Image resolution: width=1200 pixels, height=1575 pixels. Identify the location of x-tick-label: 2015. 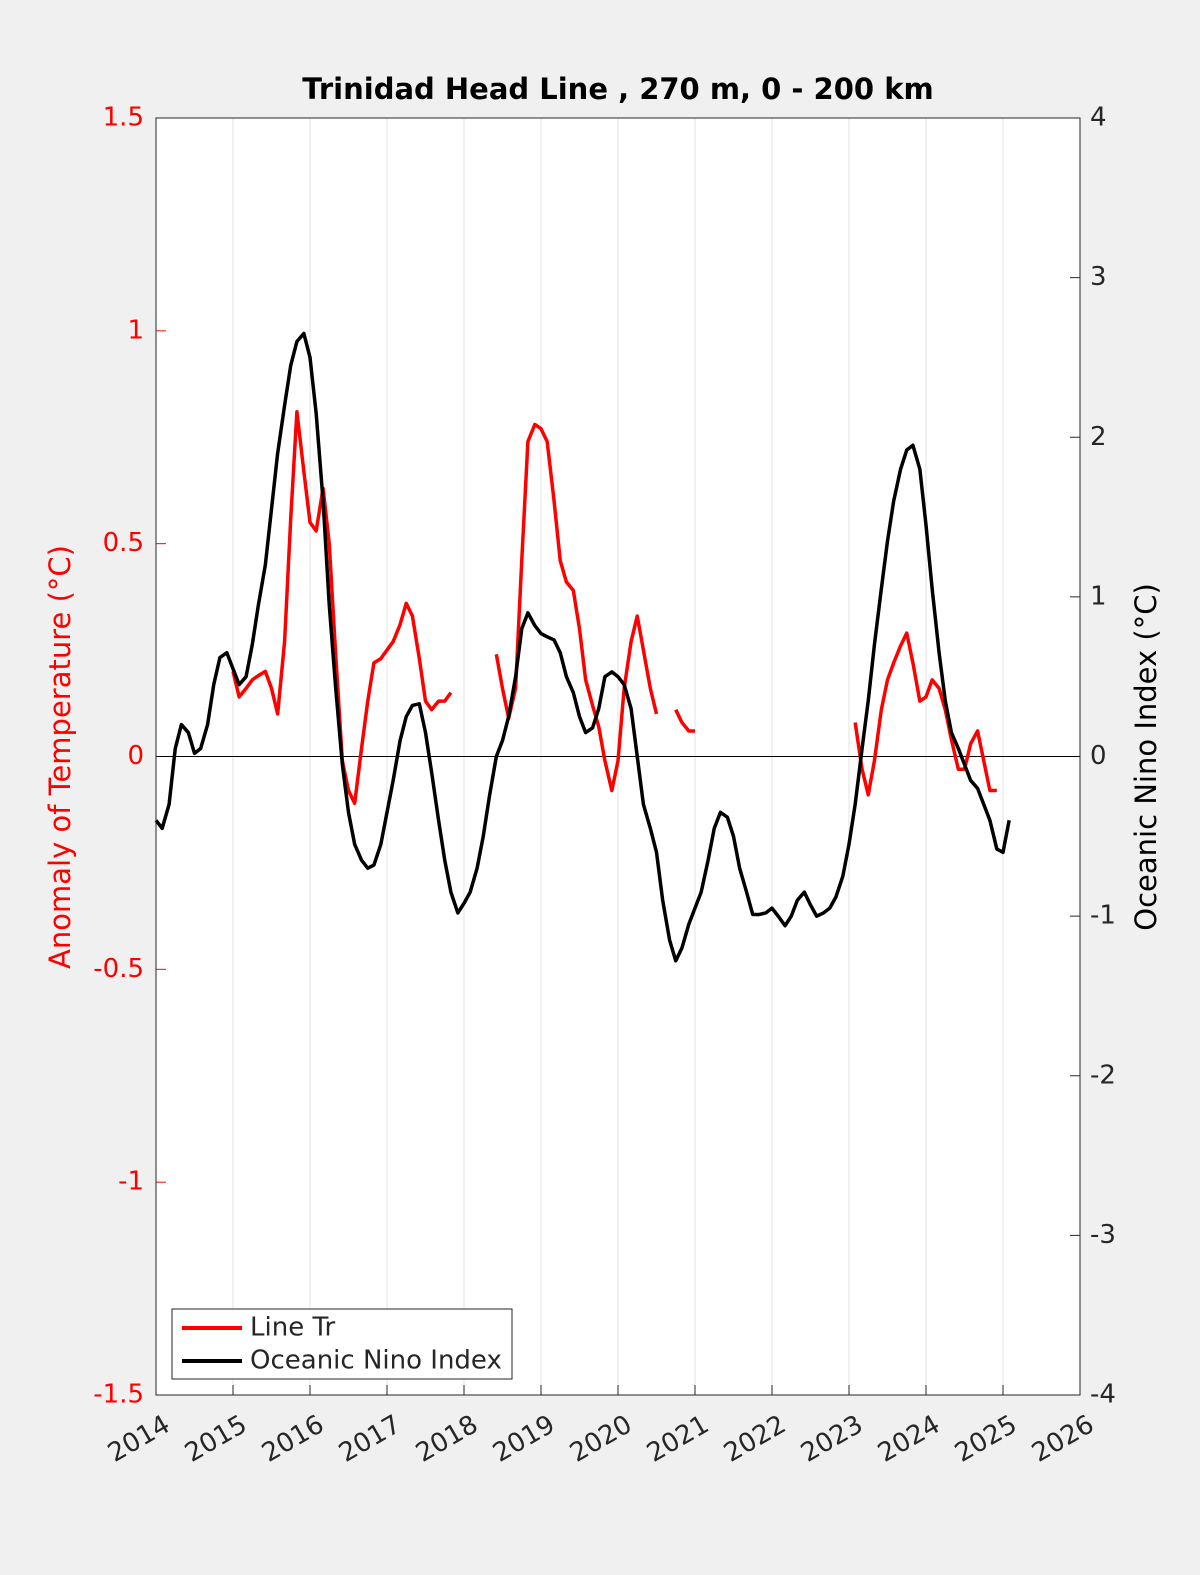
(216, 1439).